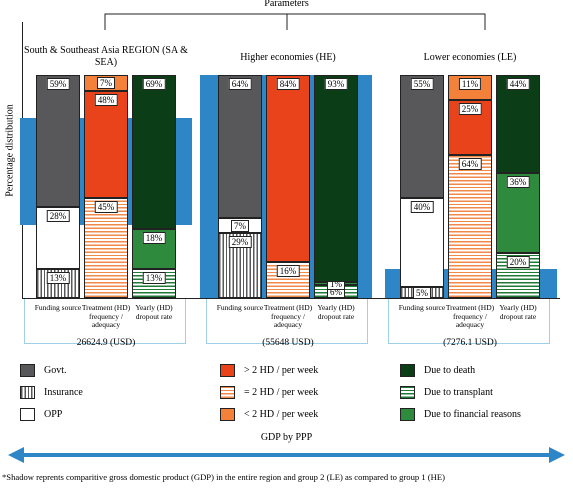 This screenshot has width=573, height=491. What do you see at coordinates (472, 414) in the screenshot?
I see `legend-label: Due to financial reasons` at bounding box center [472, 414].